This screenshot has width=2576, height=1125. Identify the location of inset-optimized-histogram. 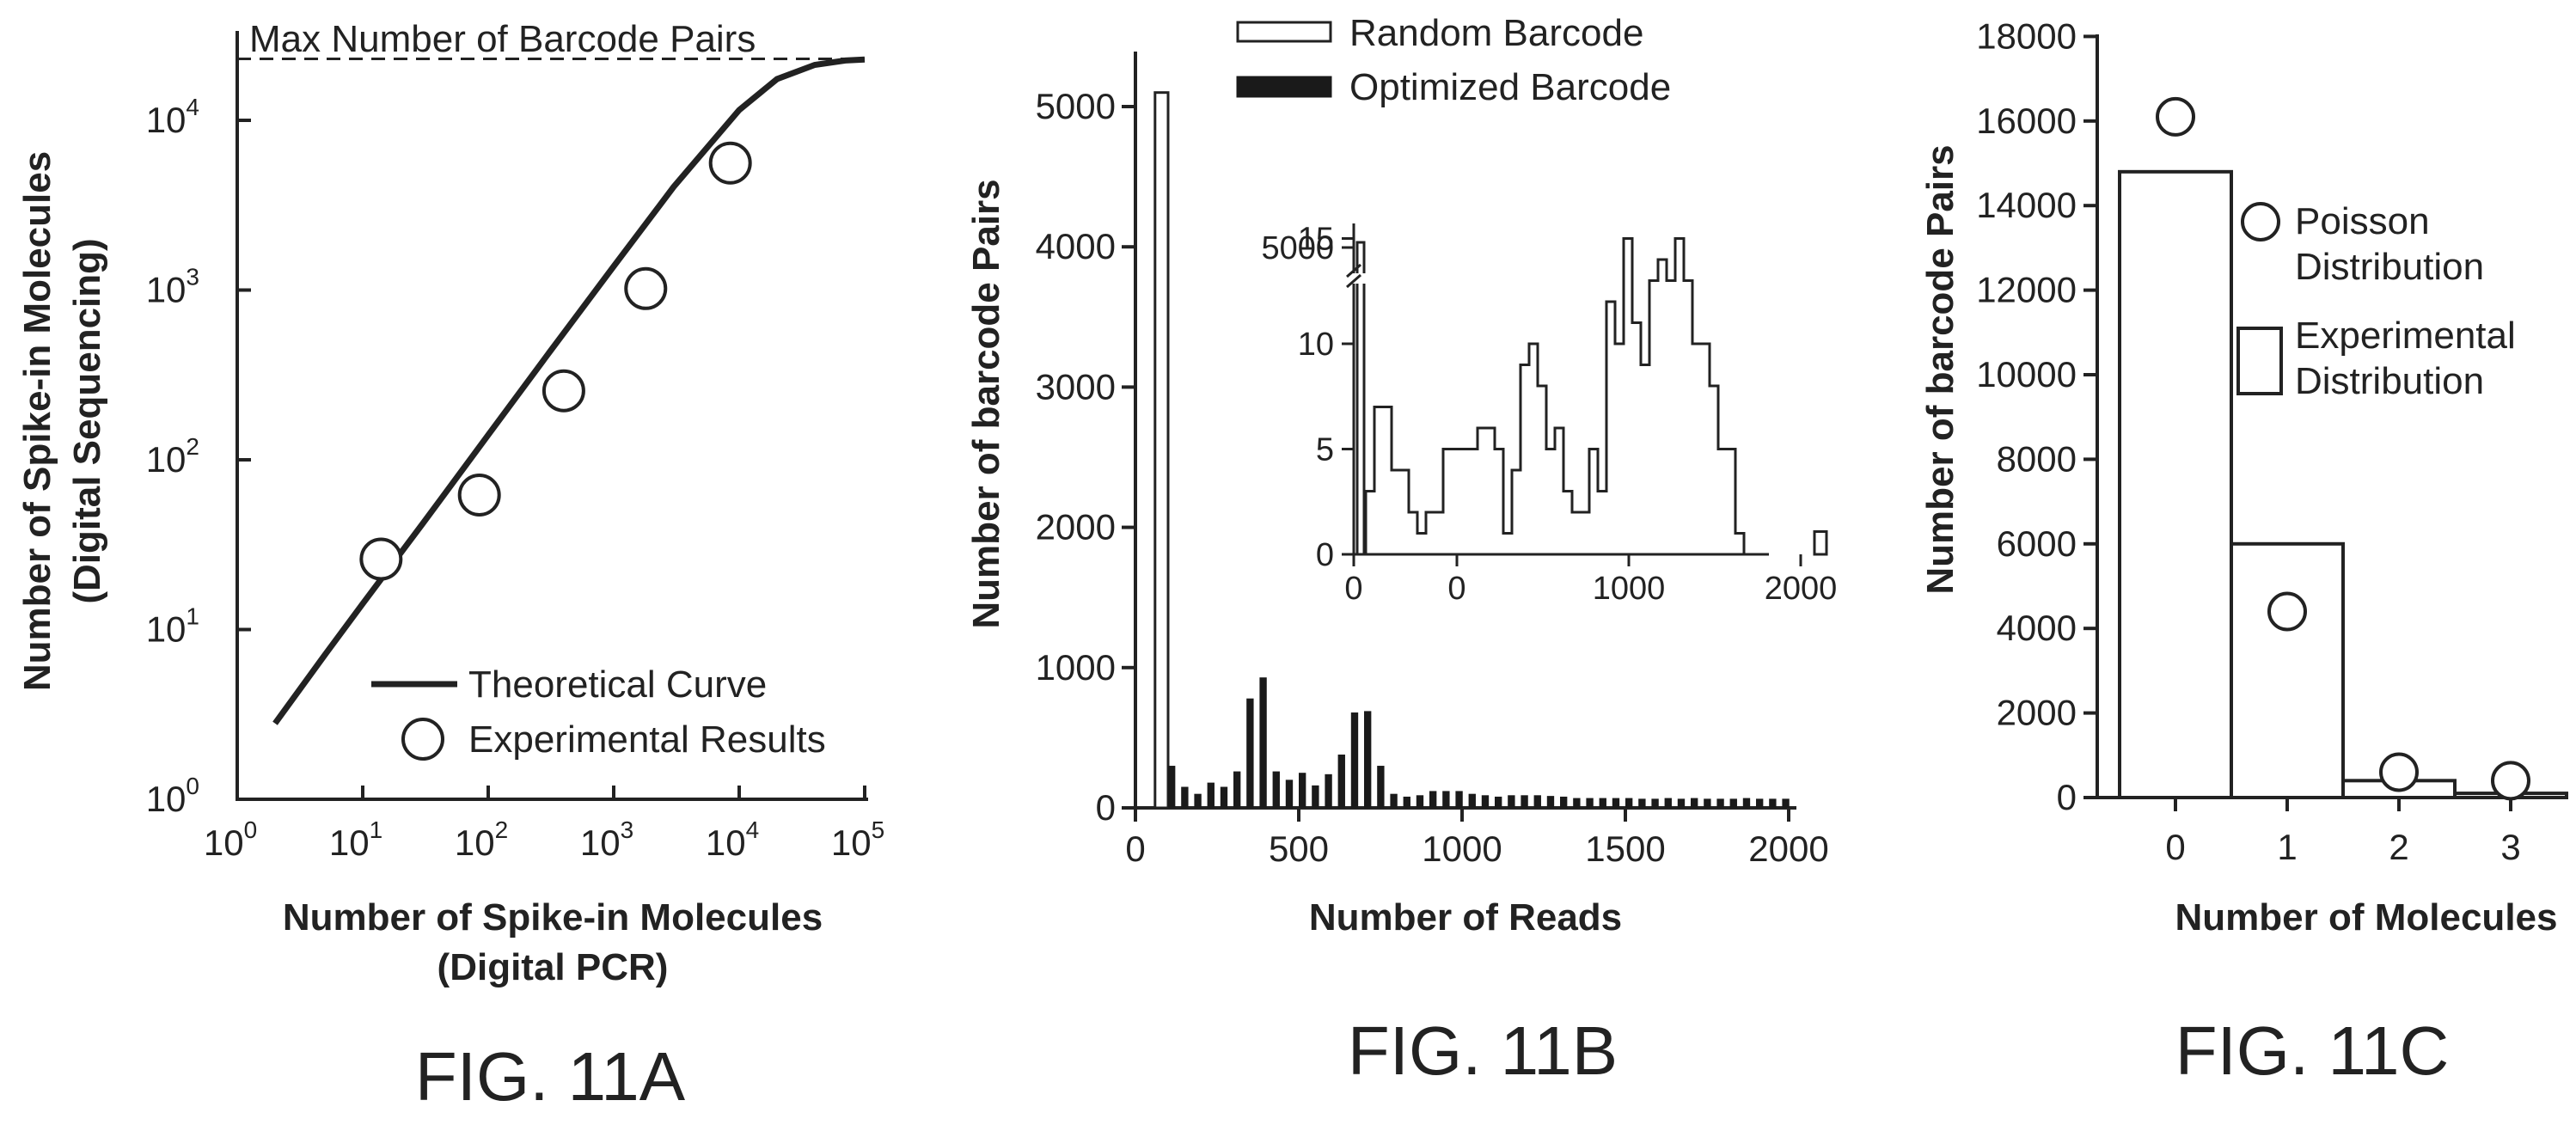
(1555, 395).